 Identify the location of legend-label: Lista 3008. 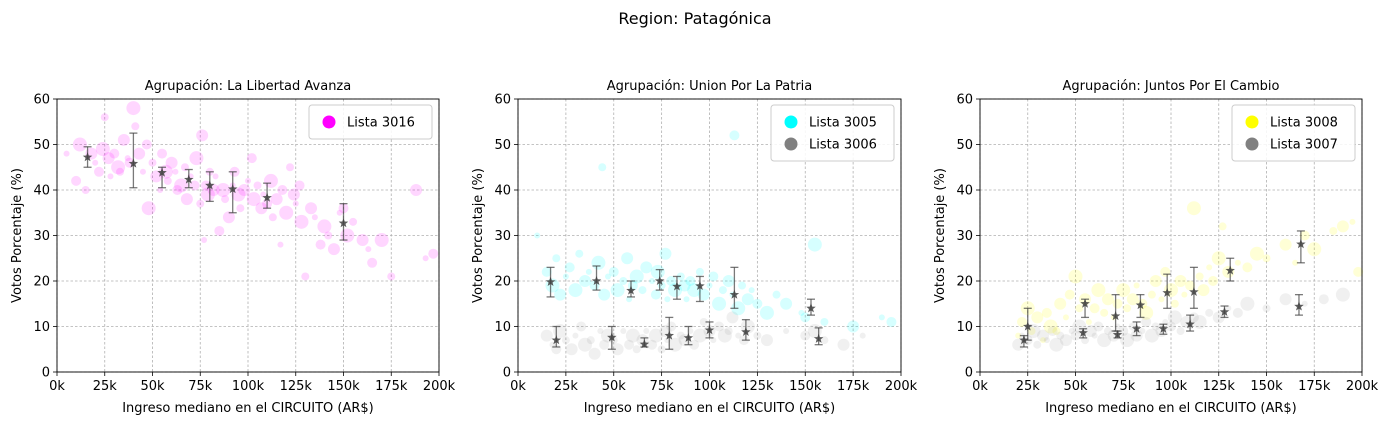
(1304, 123).